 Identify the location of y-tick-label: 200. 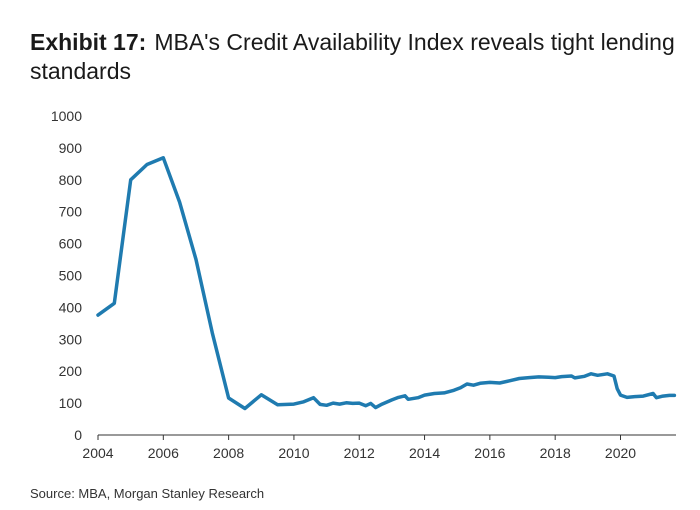
(71, 371).